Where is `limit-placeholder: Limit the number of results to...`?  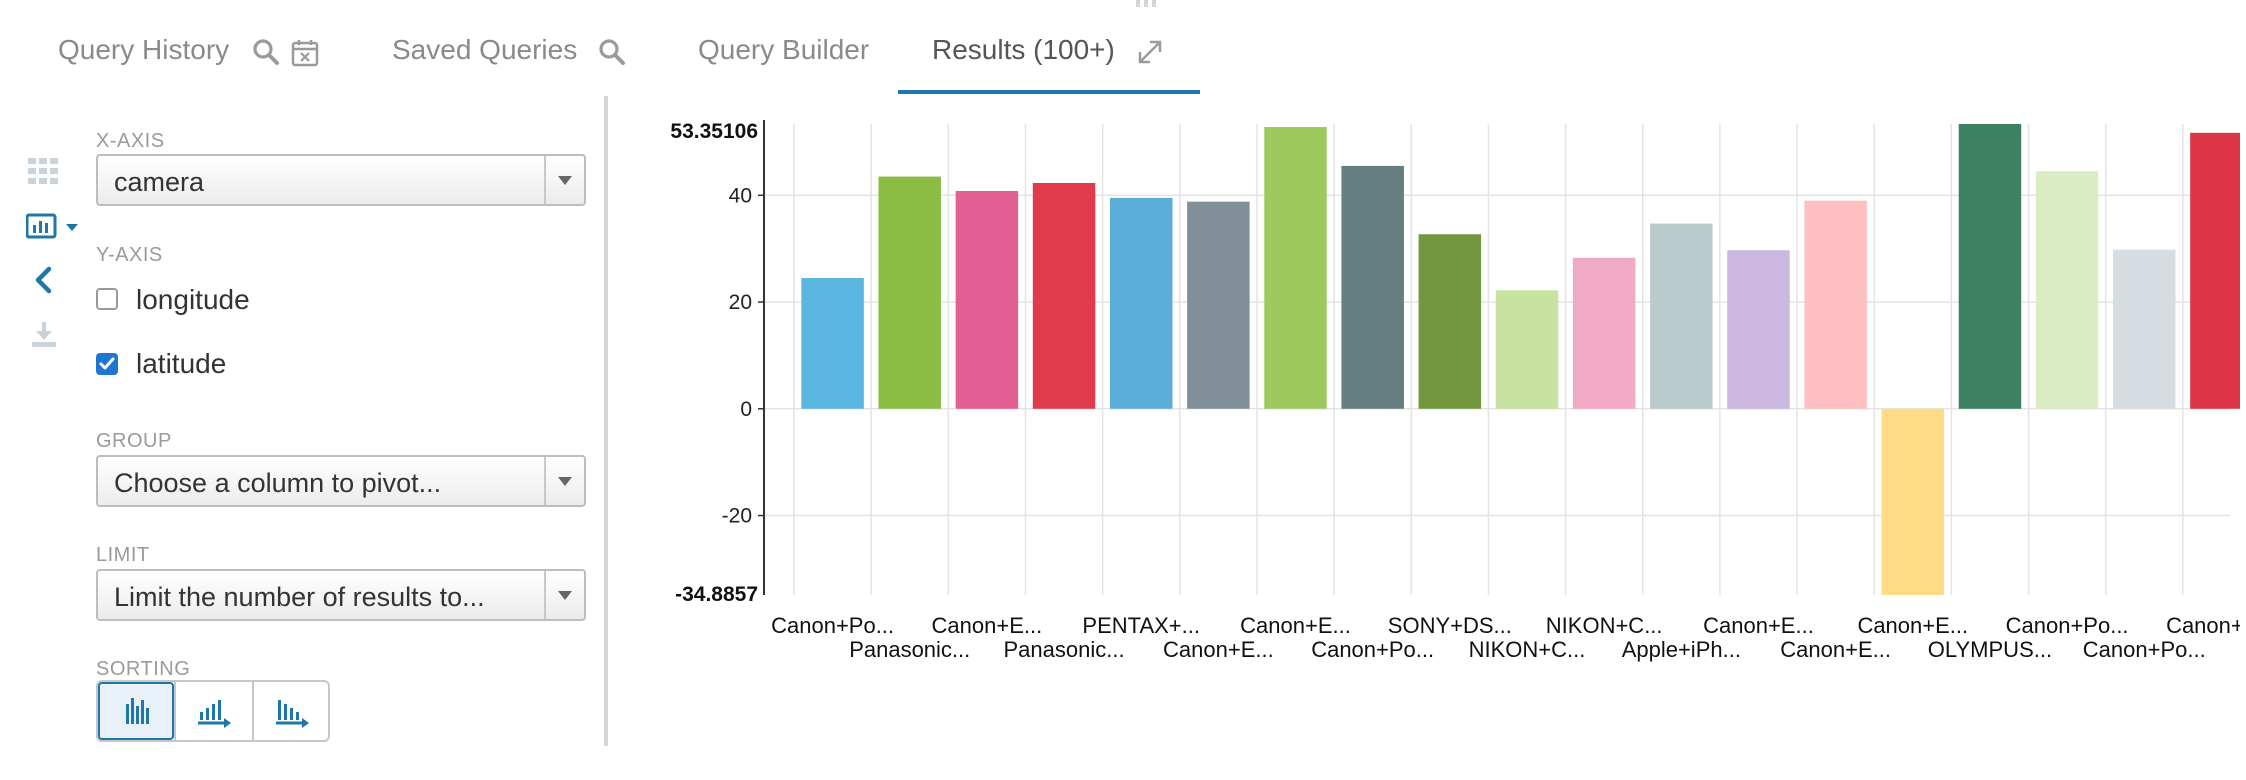
limit-placeholder: Limit the number of results to... is located at coordinates (299, 597).